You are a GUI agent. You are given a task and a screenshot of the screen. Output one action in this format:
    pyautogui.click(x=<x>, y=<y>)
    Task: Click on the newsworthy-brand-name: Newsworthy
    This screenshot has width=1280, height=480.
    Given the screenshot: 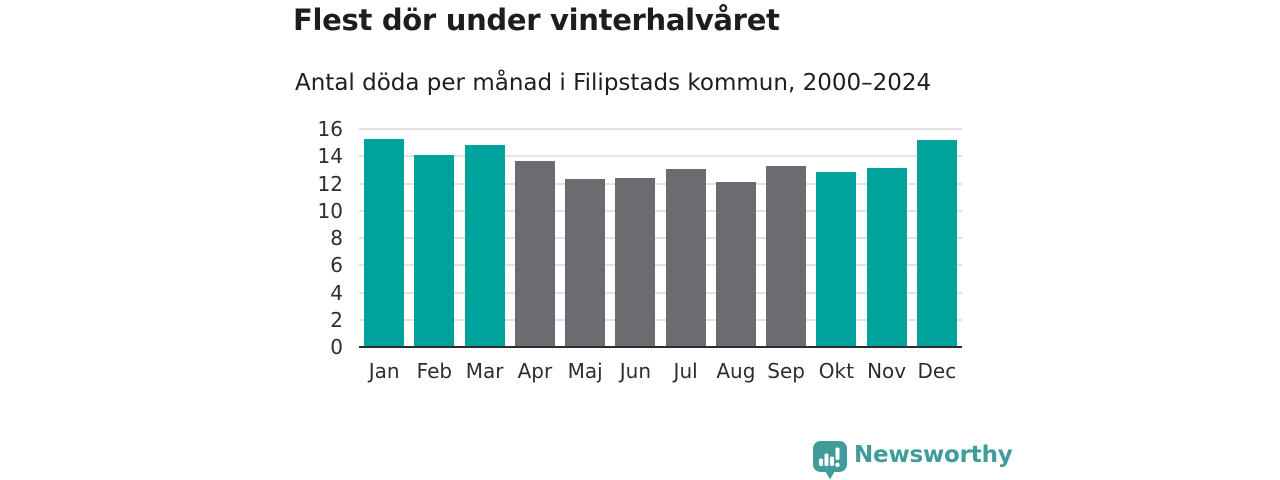 What is the action you would take?
    pyautogui.click(x=933, y=454)
    